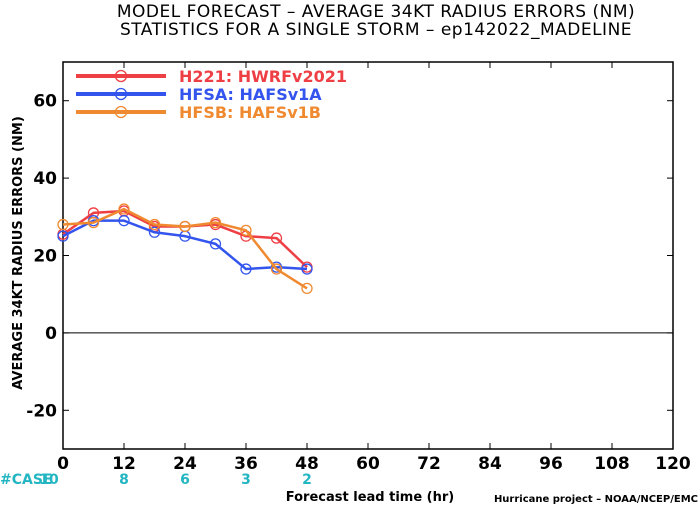  I want to click on x-tick-label: 72, so click(429, 464).